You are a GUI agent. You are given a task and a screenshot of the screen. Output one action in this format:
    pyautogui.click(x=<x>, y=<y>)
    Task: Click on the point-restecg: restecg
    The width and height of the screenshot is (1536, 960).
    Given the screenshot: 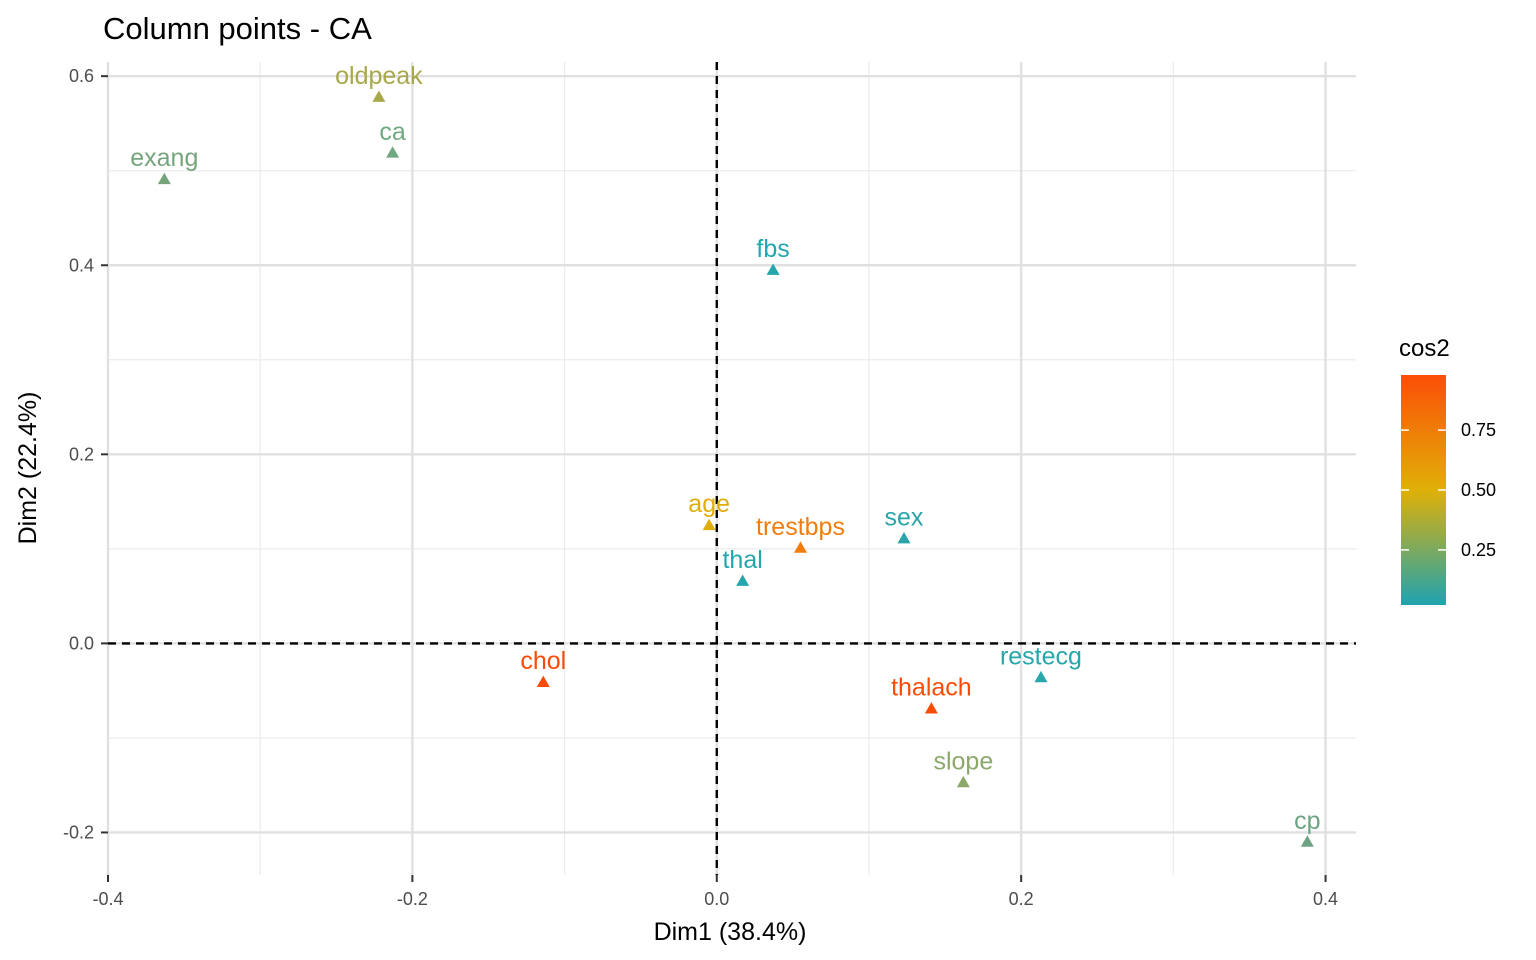 What is the action you would take?
    pyautogui.click(x=1041, y=662)
    